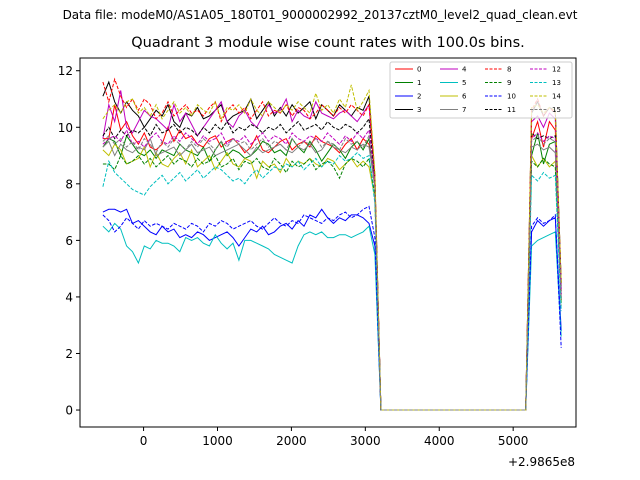 The width and height of the screenshot is (640, 480). Describe the element at coordinates (541, 462) in the screenshot. I see `x-offset-label: +2.9865e8` at that location.